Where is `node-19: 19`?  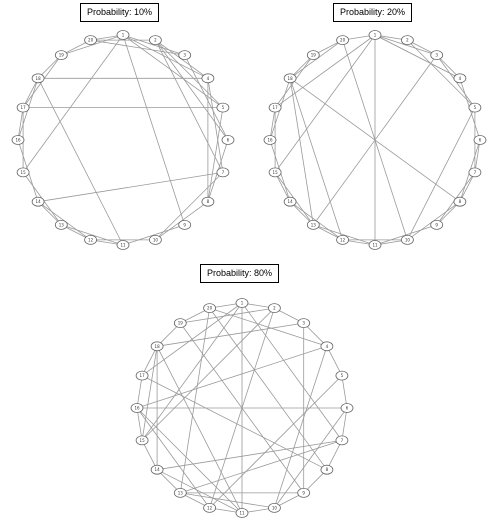 node-19: 19 is located at coordinates (313, 55).